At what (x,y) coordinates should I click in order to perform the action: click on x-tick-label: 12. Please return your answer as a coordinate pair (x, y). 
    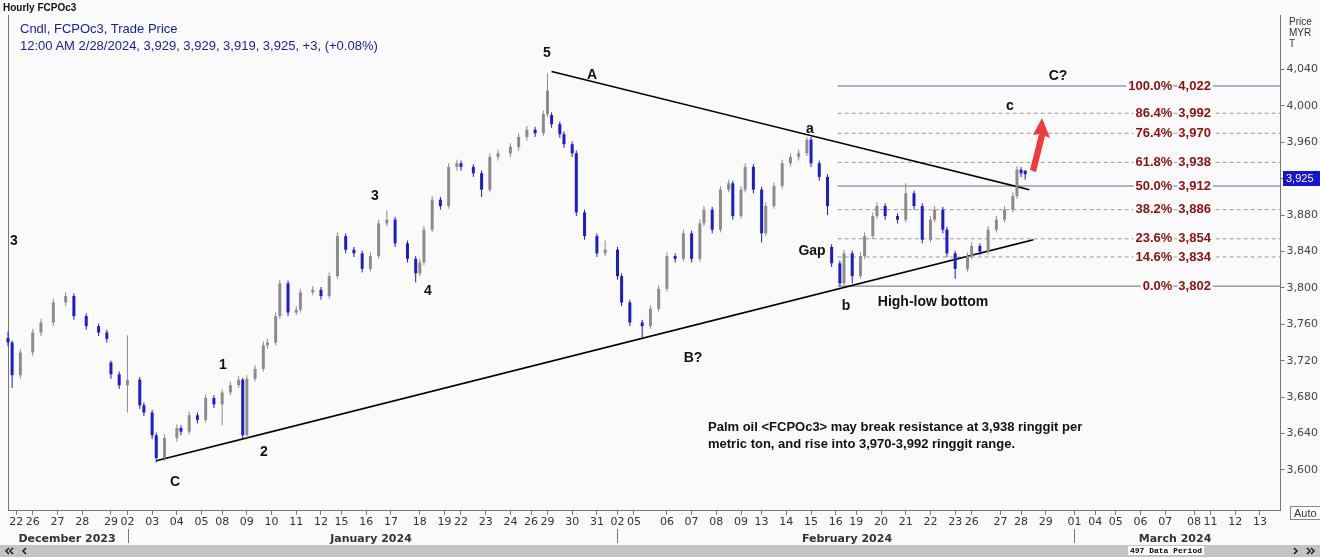
    Looking at the image, I should click on (1235, 522).